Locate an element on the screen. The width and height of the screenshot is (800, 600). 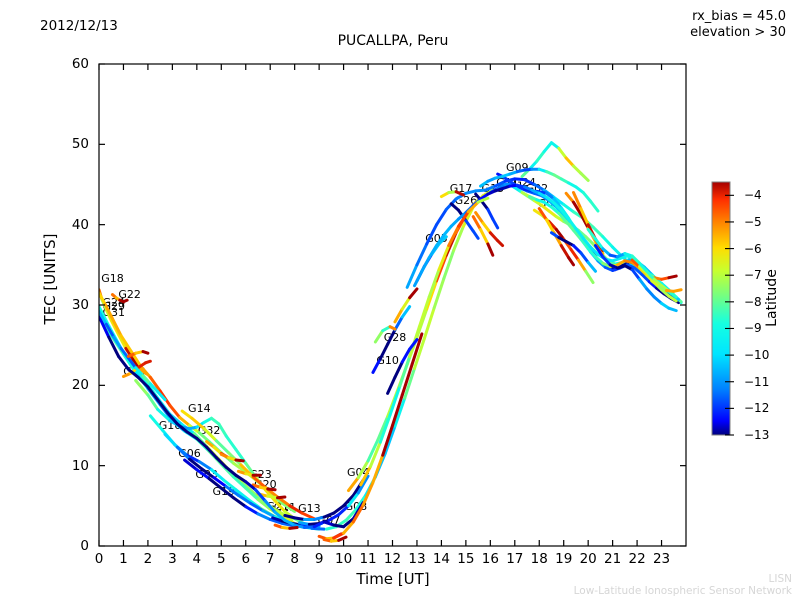
colorbar-tick-label: −10 is located at coordinates (757, 355).